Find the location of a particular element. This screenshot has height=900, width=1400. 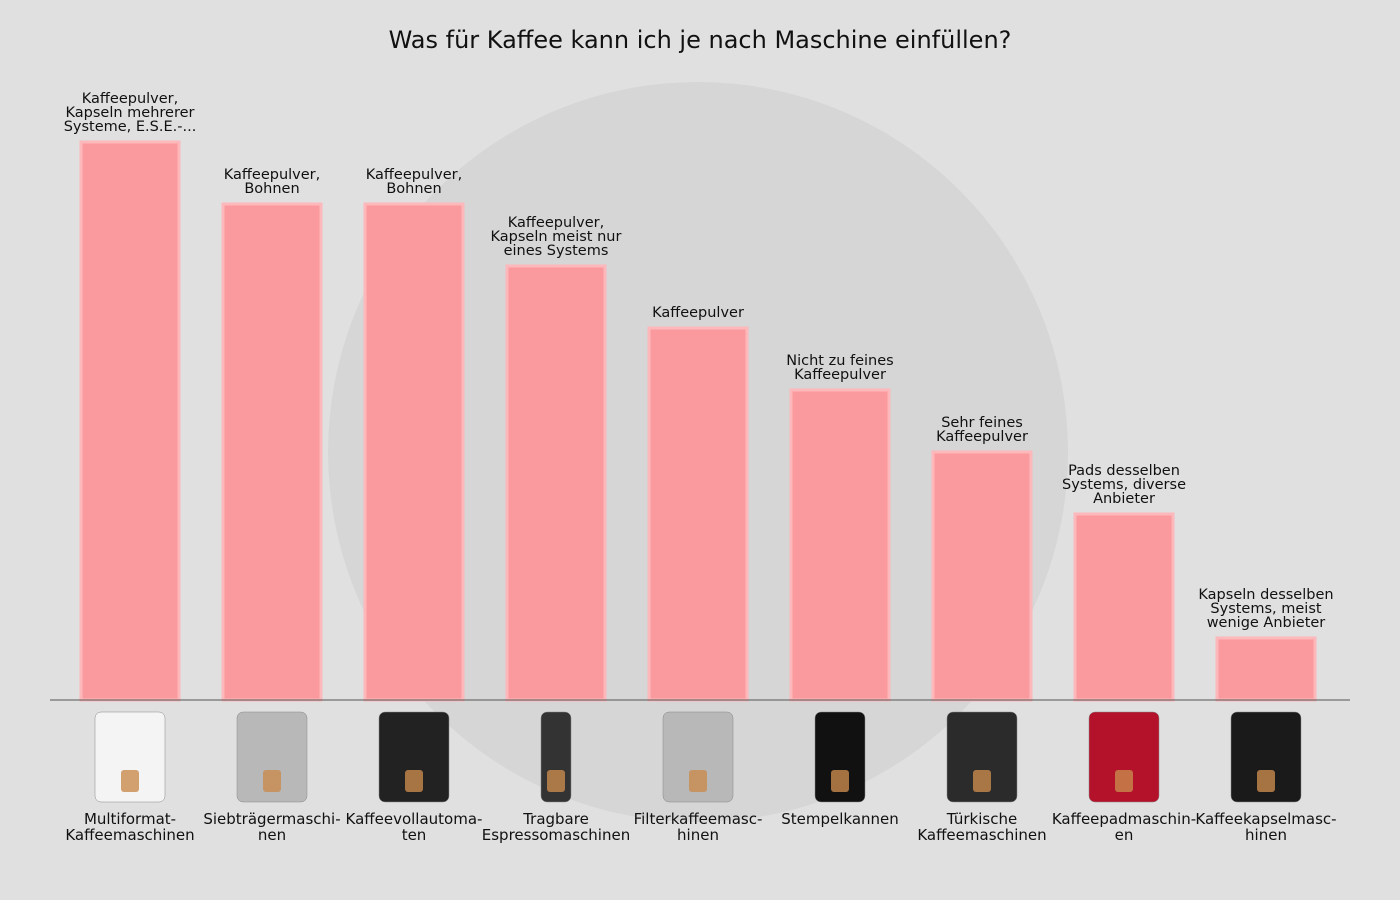

x-tick-label: Kaffeevollautoma- ten is located at coordinates (414, 827).